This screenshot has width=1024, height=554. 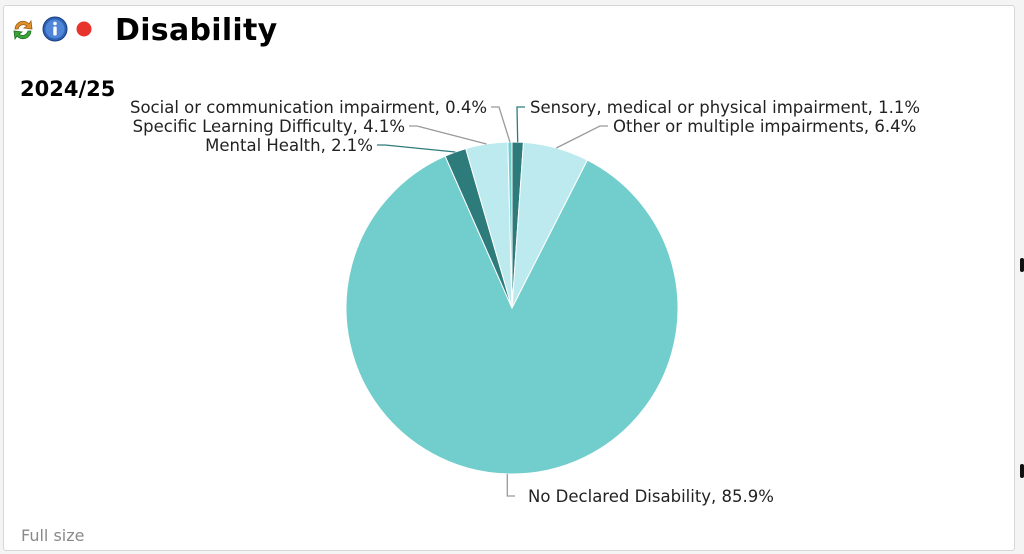 What do you see at coordinates (55, 29) in the screenshot?
I see `info-icon` at bounding box center [55, 29].